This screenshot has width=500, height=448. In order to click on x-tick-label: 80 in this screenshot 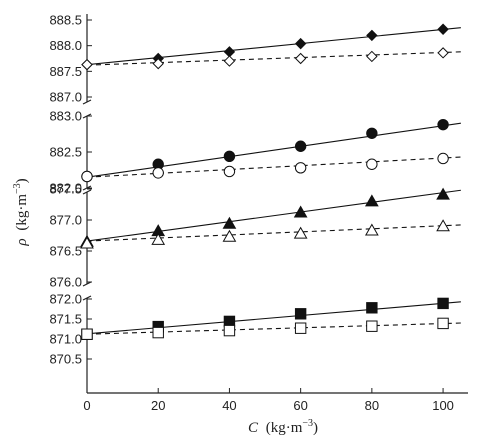, I will do `click(372, 405)`.